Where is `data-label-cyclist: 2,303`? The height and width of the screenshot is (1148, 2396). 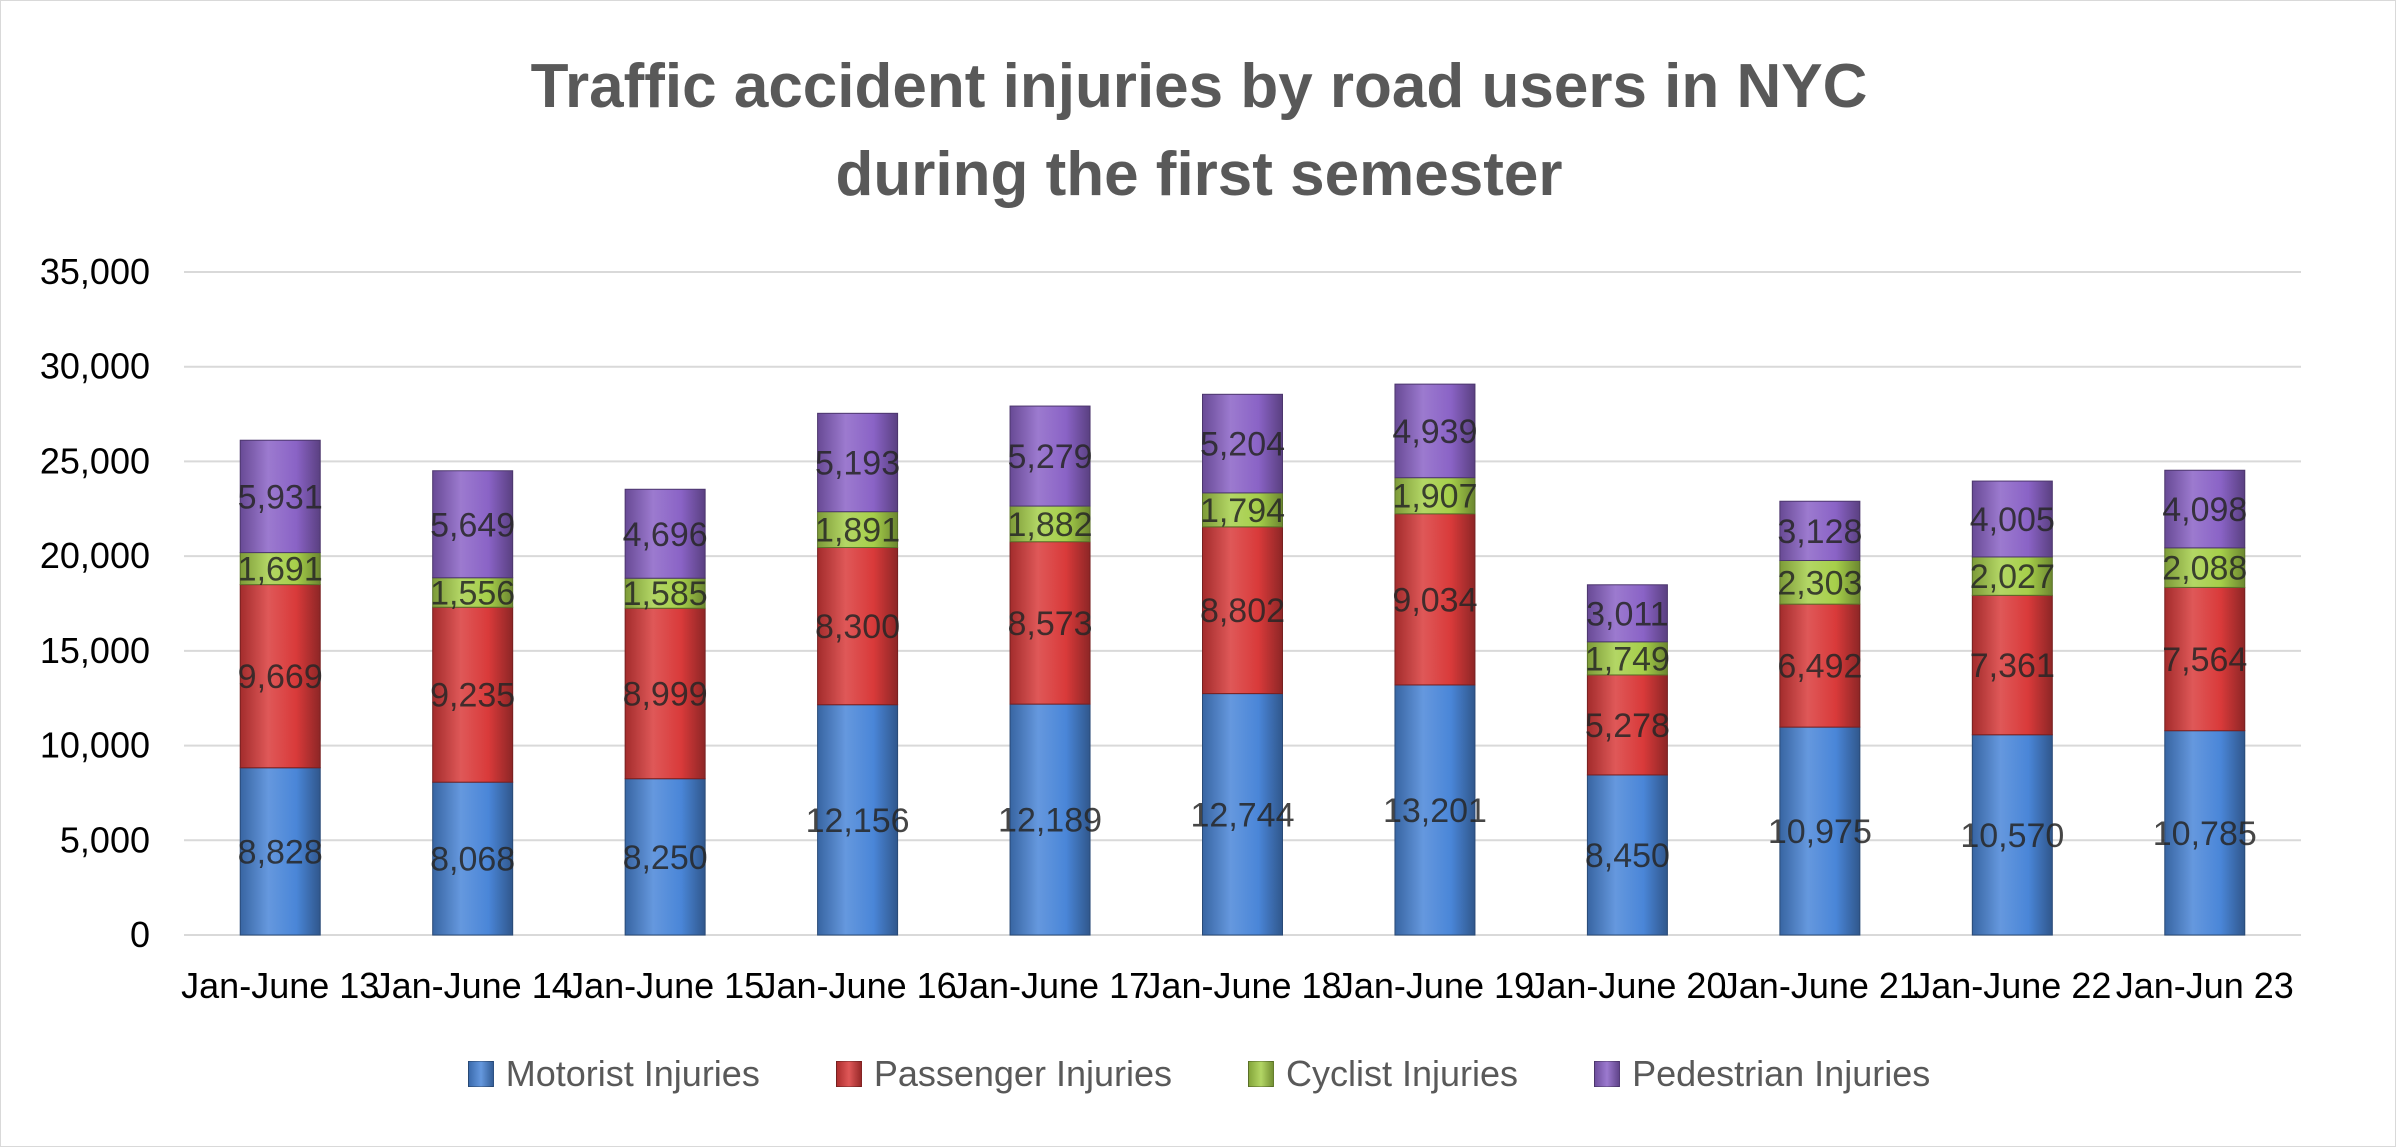 data-label-cyclist: 2,303 is located at coordinates (1819, 583).